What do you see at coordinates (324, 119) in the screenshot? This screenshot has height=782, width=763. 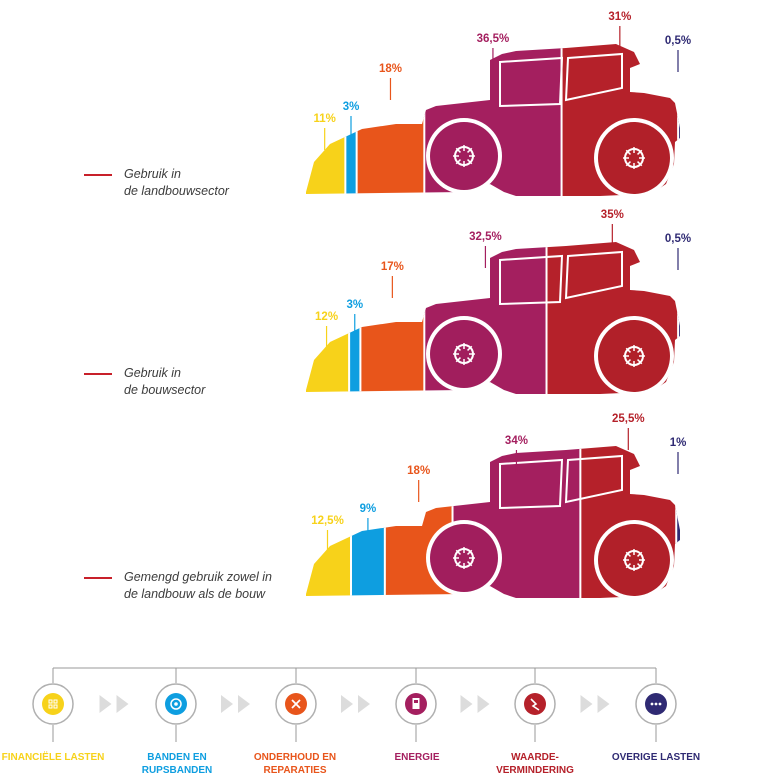 I see `value-label-text: 11%` at bounding box center [324, 119].